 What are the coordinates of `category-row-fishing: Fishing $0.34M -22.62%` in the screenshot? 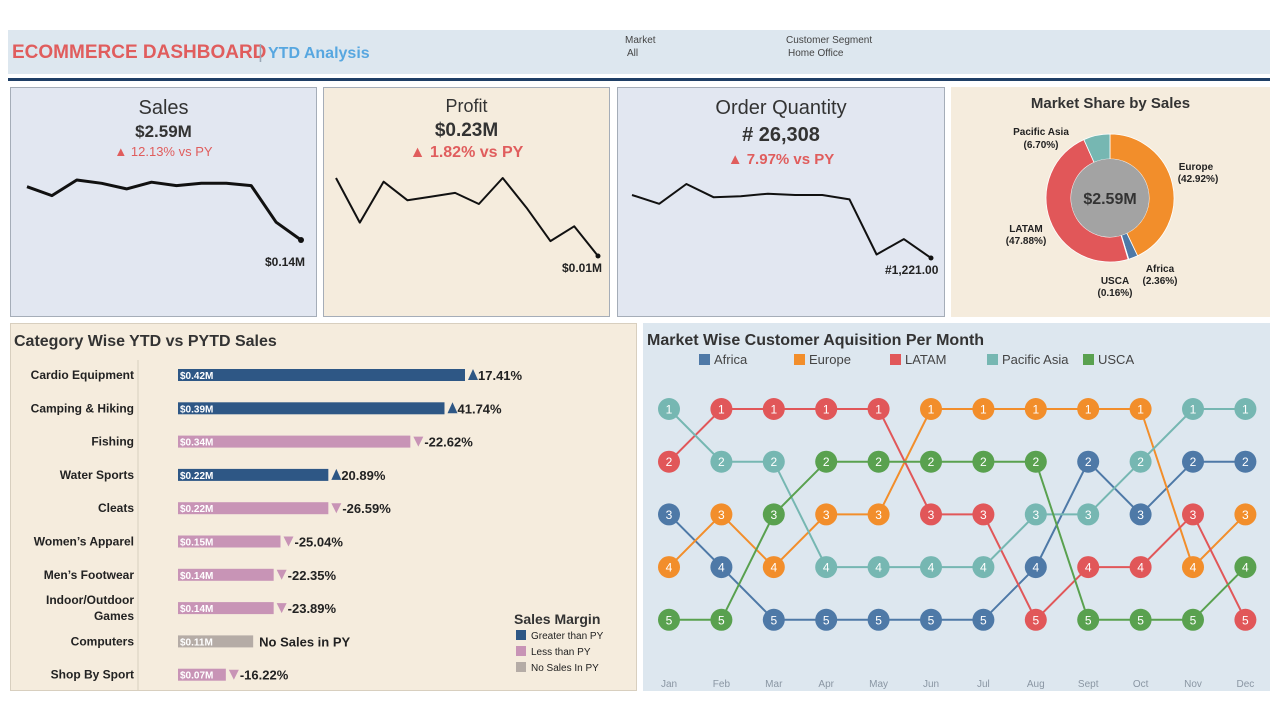 It's located at (282, 442).